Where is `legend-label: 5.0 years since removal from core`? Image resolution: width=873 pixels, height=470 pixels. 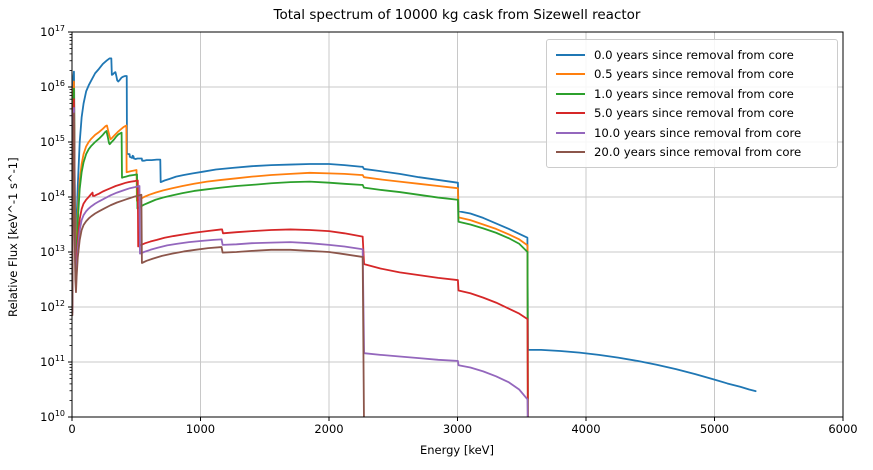
legend-label: 5.0 years since removal from core is located at coordinates (694, 113).